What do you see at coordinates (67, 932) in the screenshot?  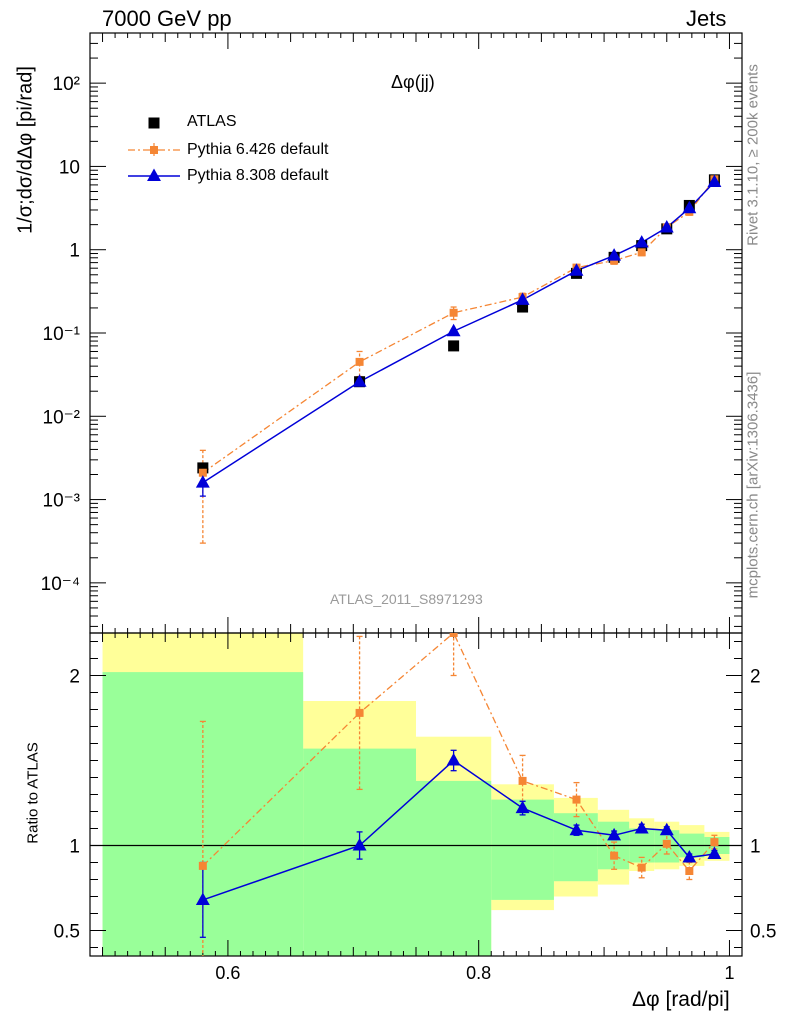 I see `ratio-y-tick-label-left: 0.5` at bounding box center [67, 932].